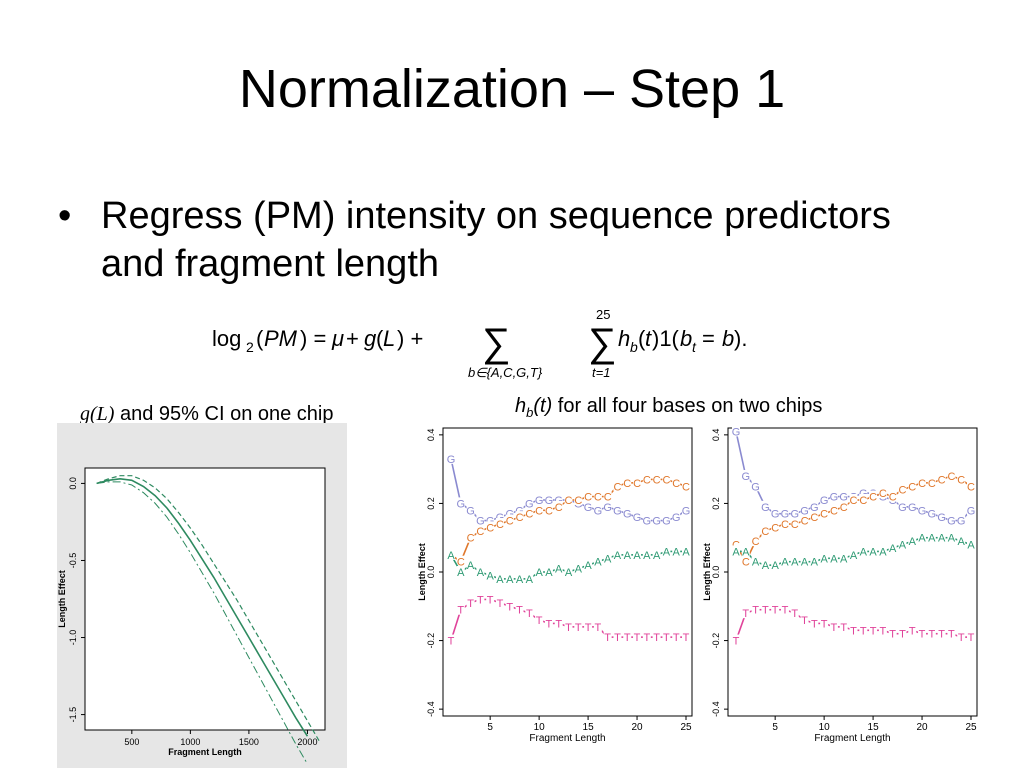 The width and height of the screenshot is (1024, 768). I want to click on hb-y-tick-label: -0.2, so click(716, 641).